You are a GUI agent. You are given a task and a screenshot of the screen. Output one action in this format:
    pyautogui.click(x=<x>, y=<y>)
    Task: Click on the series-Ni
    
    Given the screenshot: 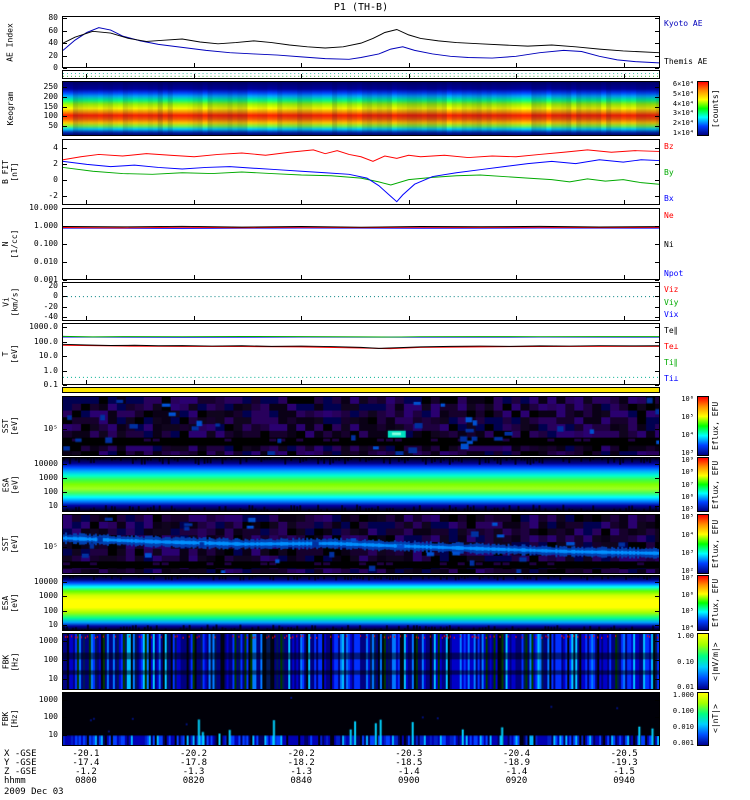 What is the action you would take?
    pyautogui.click(x=361, y=226)
    